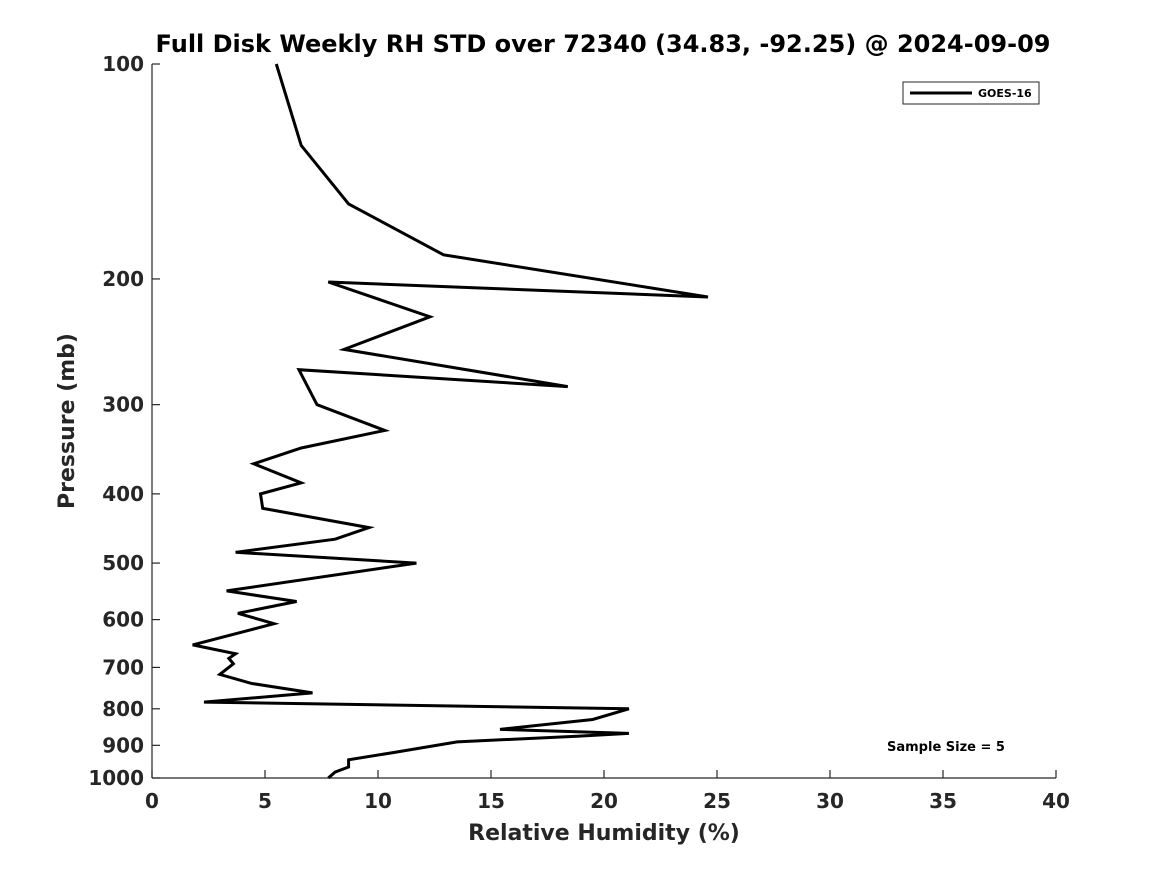 The height and width of the screenshot is (875, 1167). I want to click on x-tick-label: 0, so click(152, 801).